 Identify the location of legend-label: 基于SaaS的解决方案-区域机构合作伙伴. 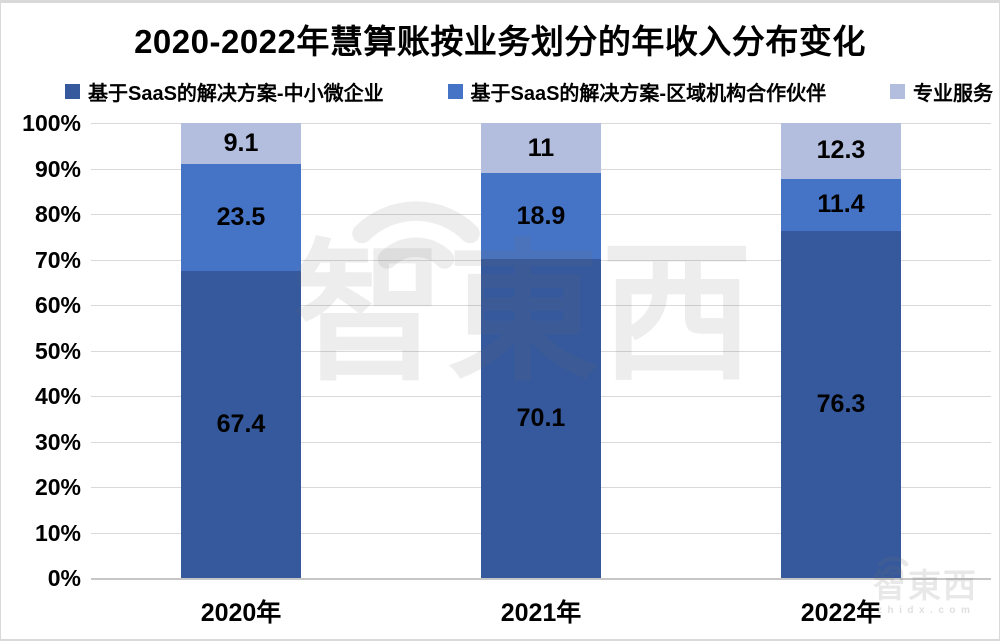
(648, 94).